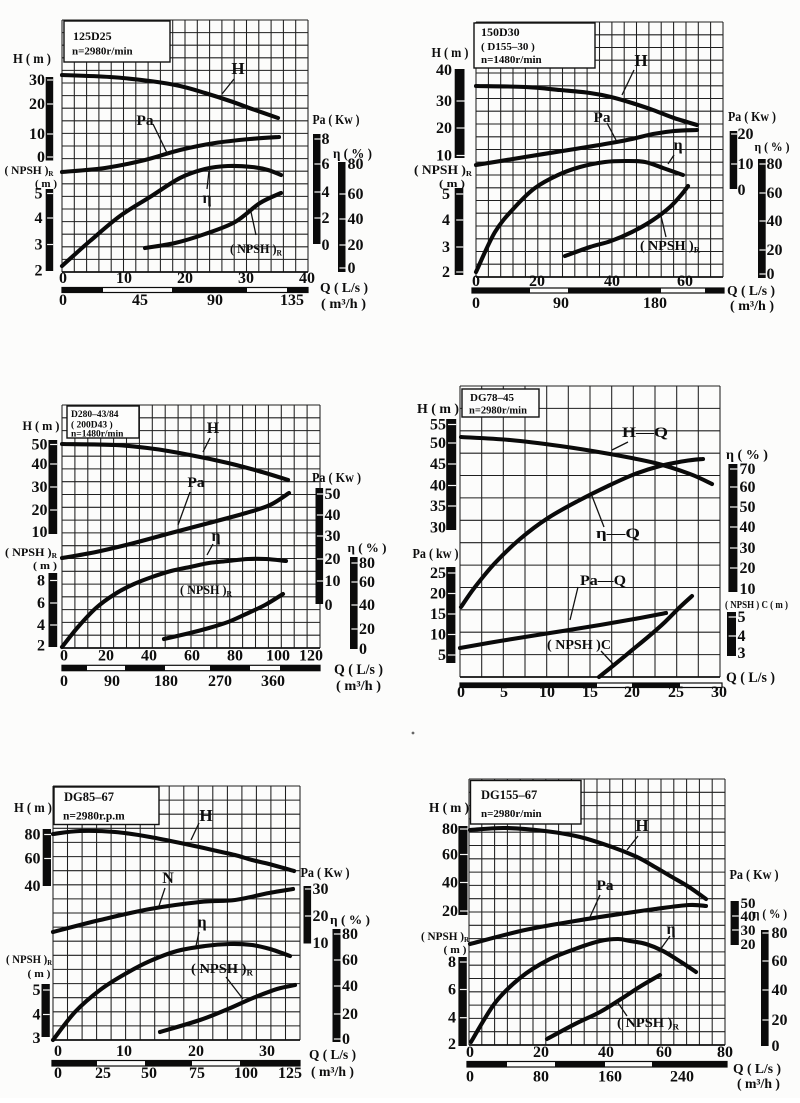 This screenshot has height=1103, width=800. I want to click on svg-text: 55, so click(438, 425).